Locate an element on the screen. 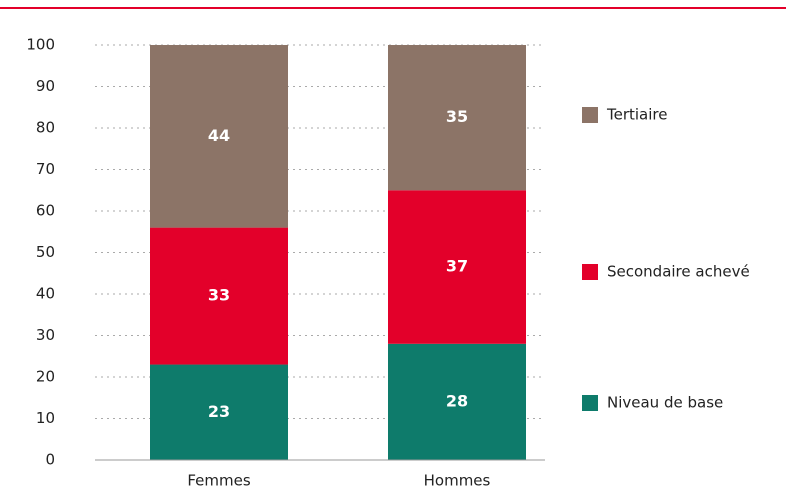 The image size is (786, 492). y-tick-label: 0 is located at coordinates (50, 460).